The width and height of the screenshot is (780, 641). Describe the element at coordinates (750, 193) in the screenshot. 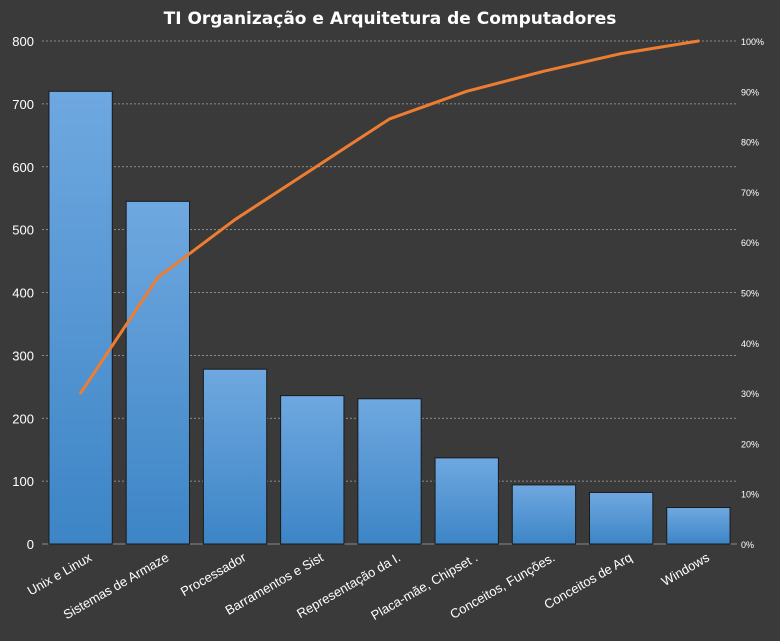

I see `y2-tick-label: 70%` at that location.